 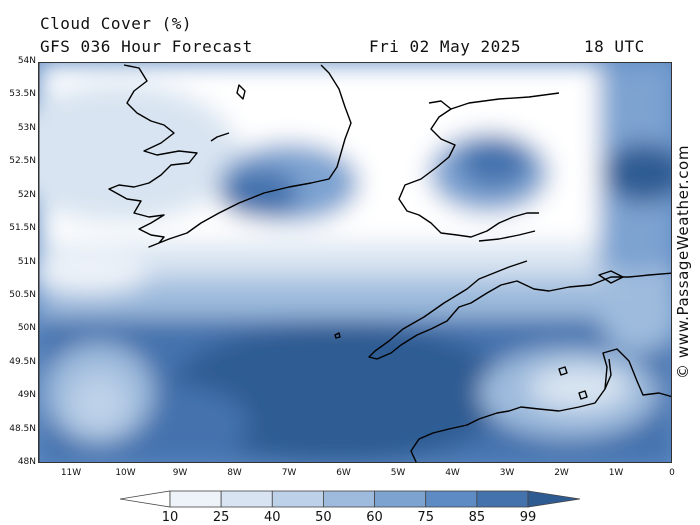 I want to click on lat-label: 53N, so click(x=26, y=127).